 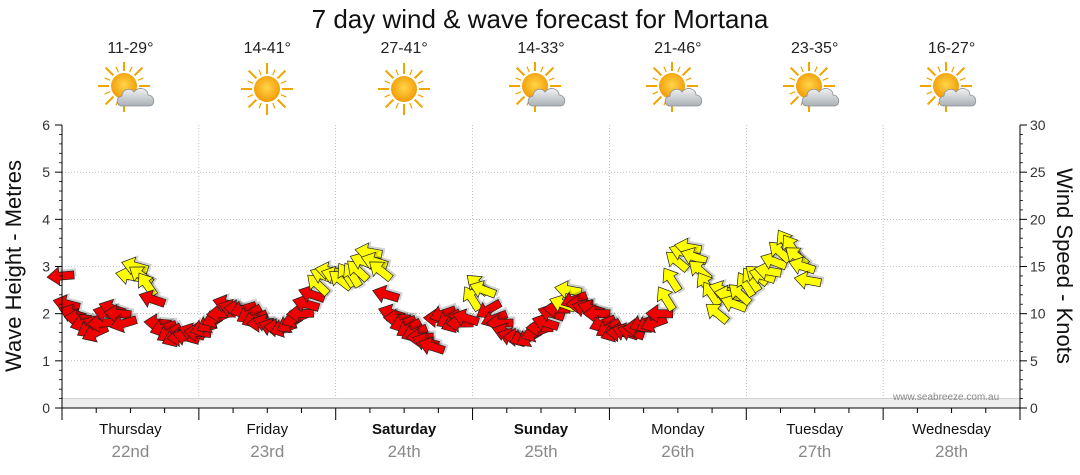 What do you see at coordinates (1038, 172) in the screenshot?
I see `right-tick-label: 25` at bounding box center [1038, 172].